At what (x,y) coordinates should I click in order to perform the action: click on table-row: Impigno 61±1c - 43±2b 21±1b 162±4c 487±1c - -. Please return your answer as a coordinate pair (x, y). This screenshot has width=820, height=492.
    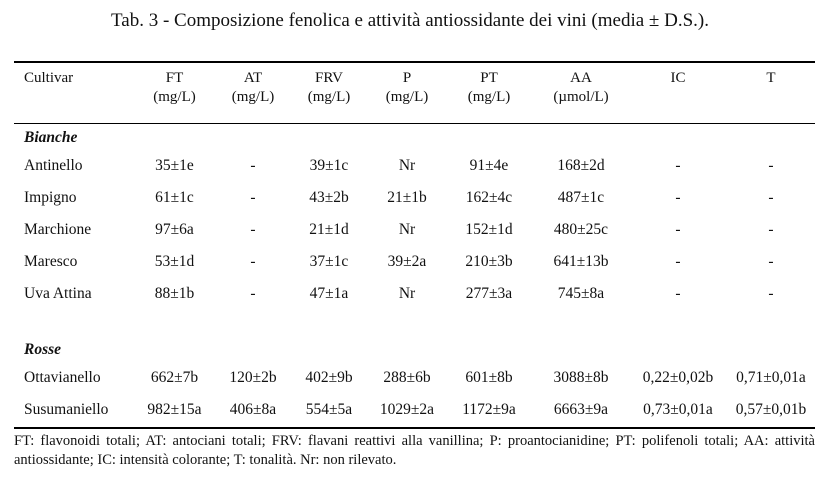
    Looking at the image, I should click on (414, 198).